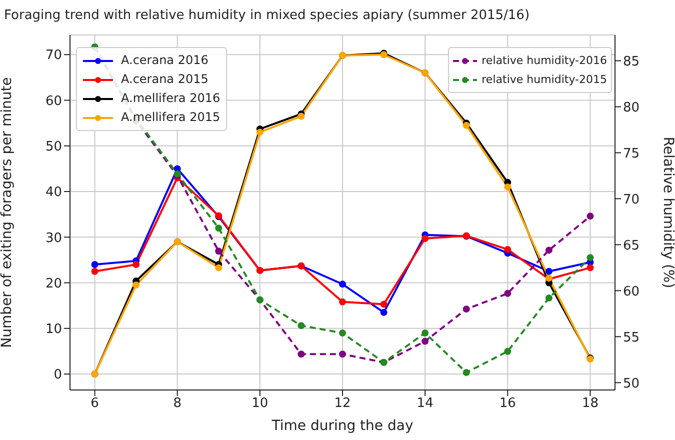 Image resolution: width=675 pixels, height=440 pixels. Describe the element at coordinates (631, 384) in the screenshot. I see `y2-tick-label: 50` at that location.